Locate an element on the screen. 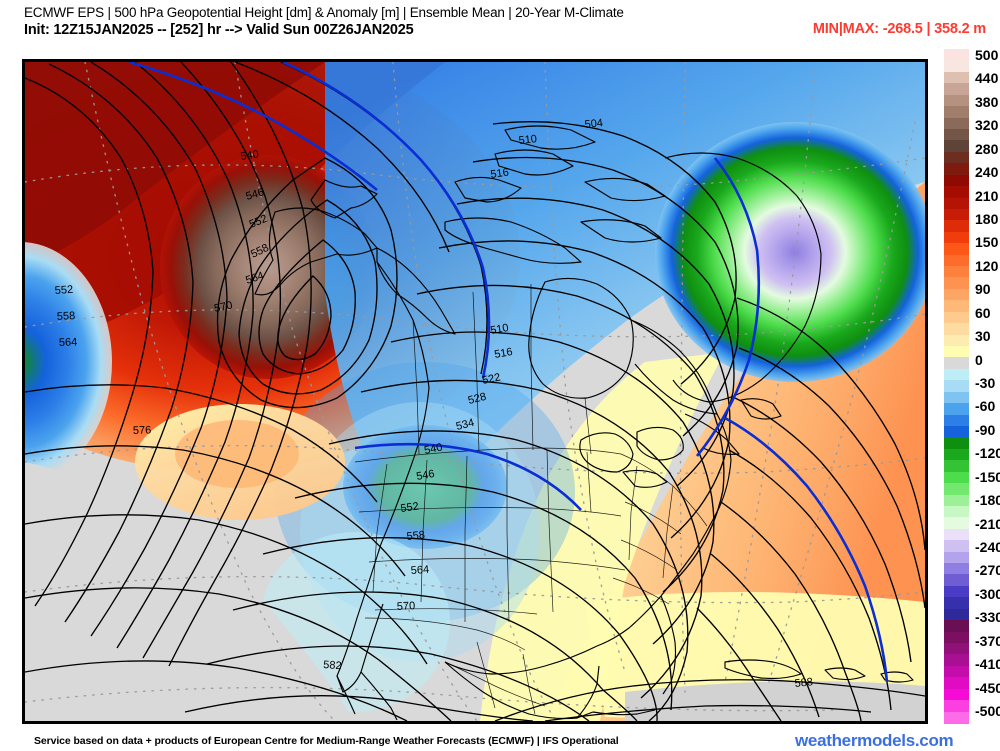 This screenshot has height=751, width=1000. contour-label-540-c: 540 is located at coordinates (433, 449).